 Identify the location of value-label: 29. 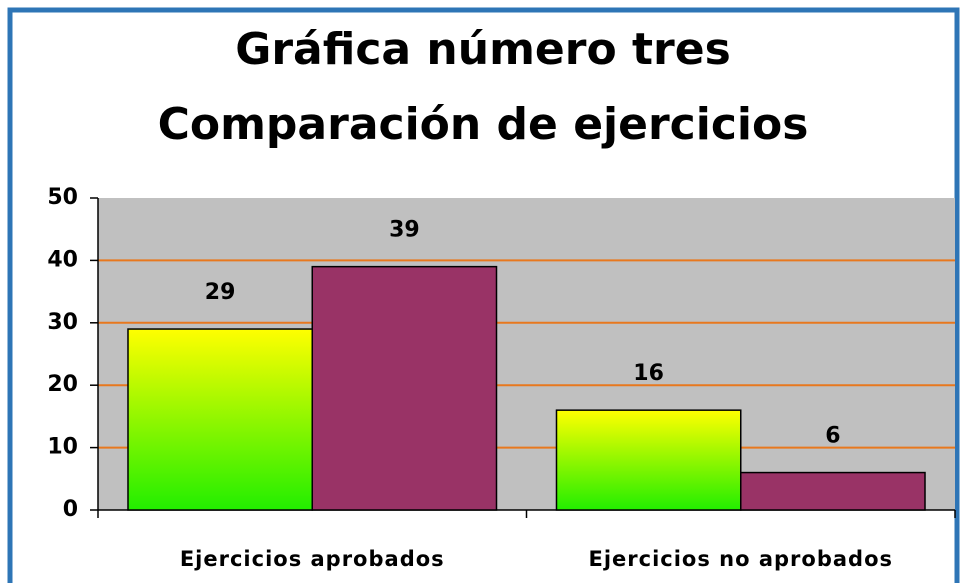
(220, 292).